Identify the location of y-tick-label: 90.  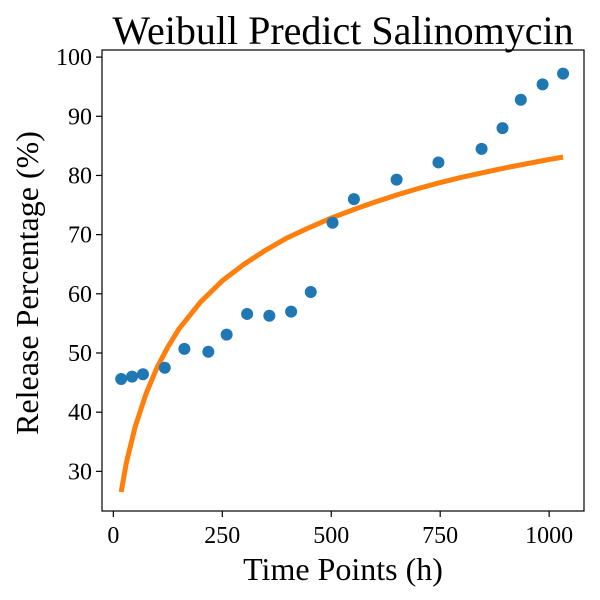
(80, 117).